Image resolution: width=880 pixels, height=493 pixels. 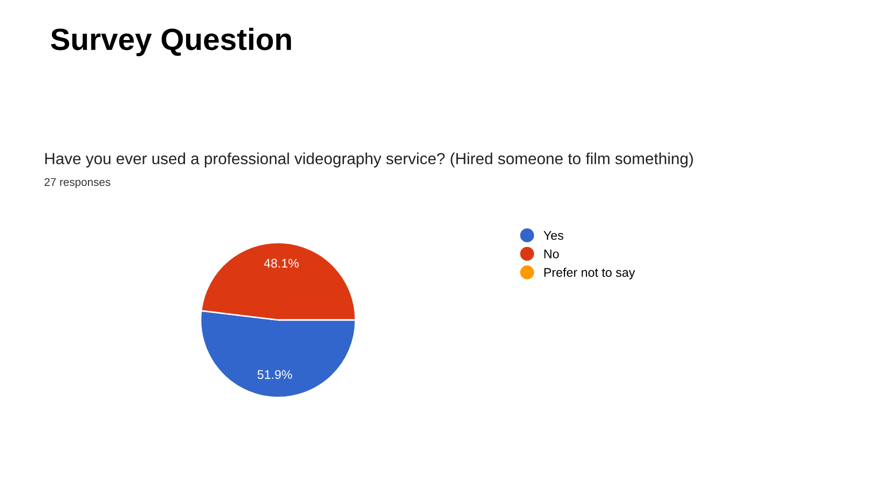 I want to click on chart-subtitle: Have you ever used a professional videography service? (Hired someone to film something), so click(x=369, y=160).